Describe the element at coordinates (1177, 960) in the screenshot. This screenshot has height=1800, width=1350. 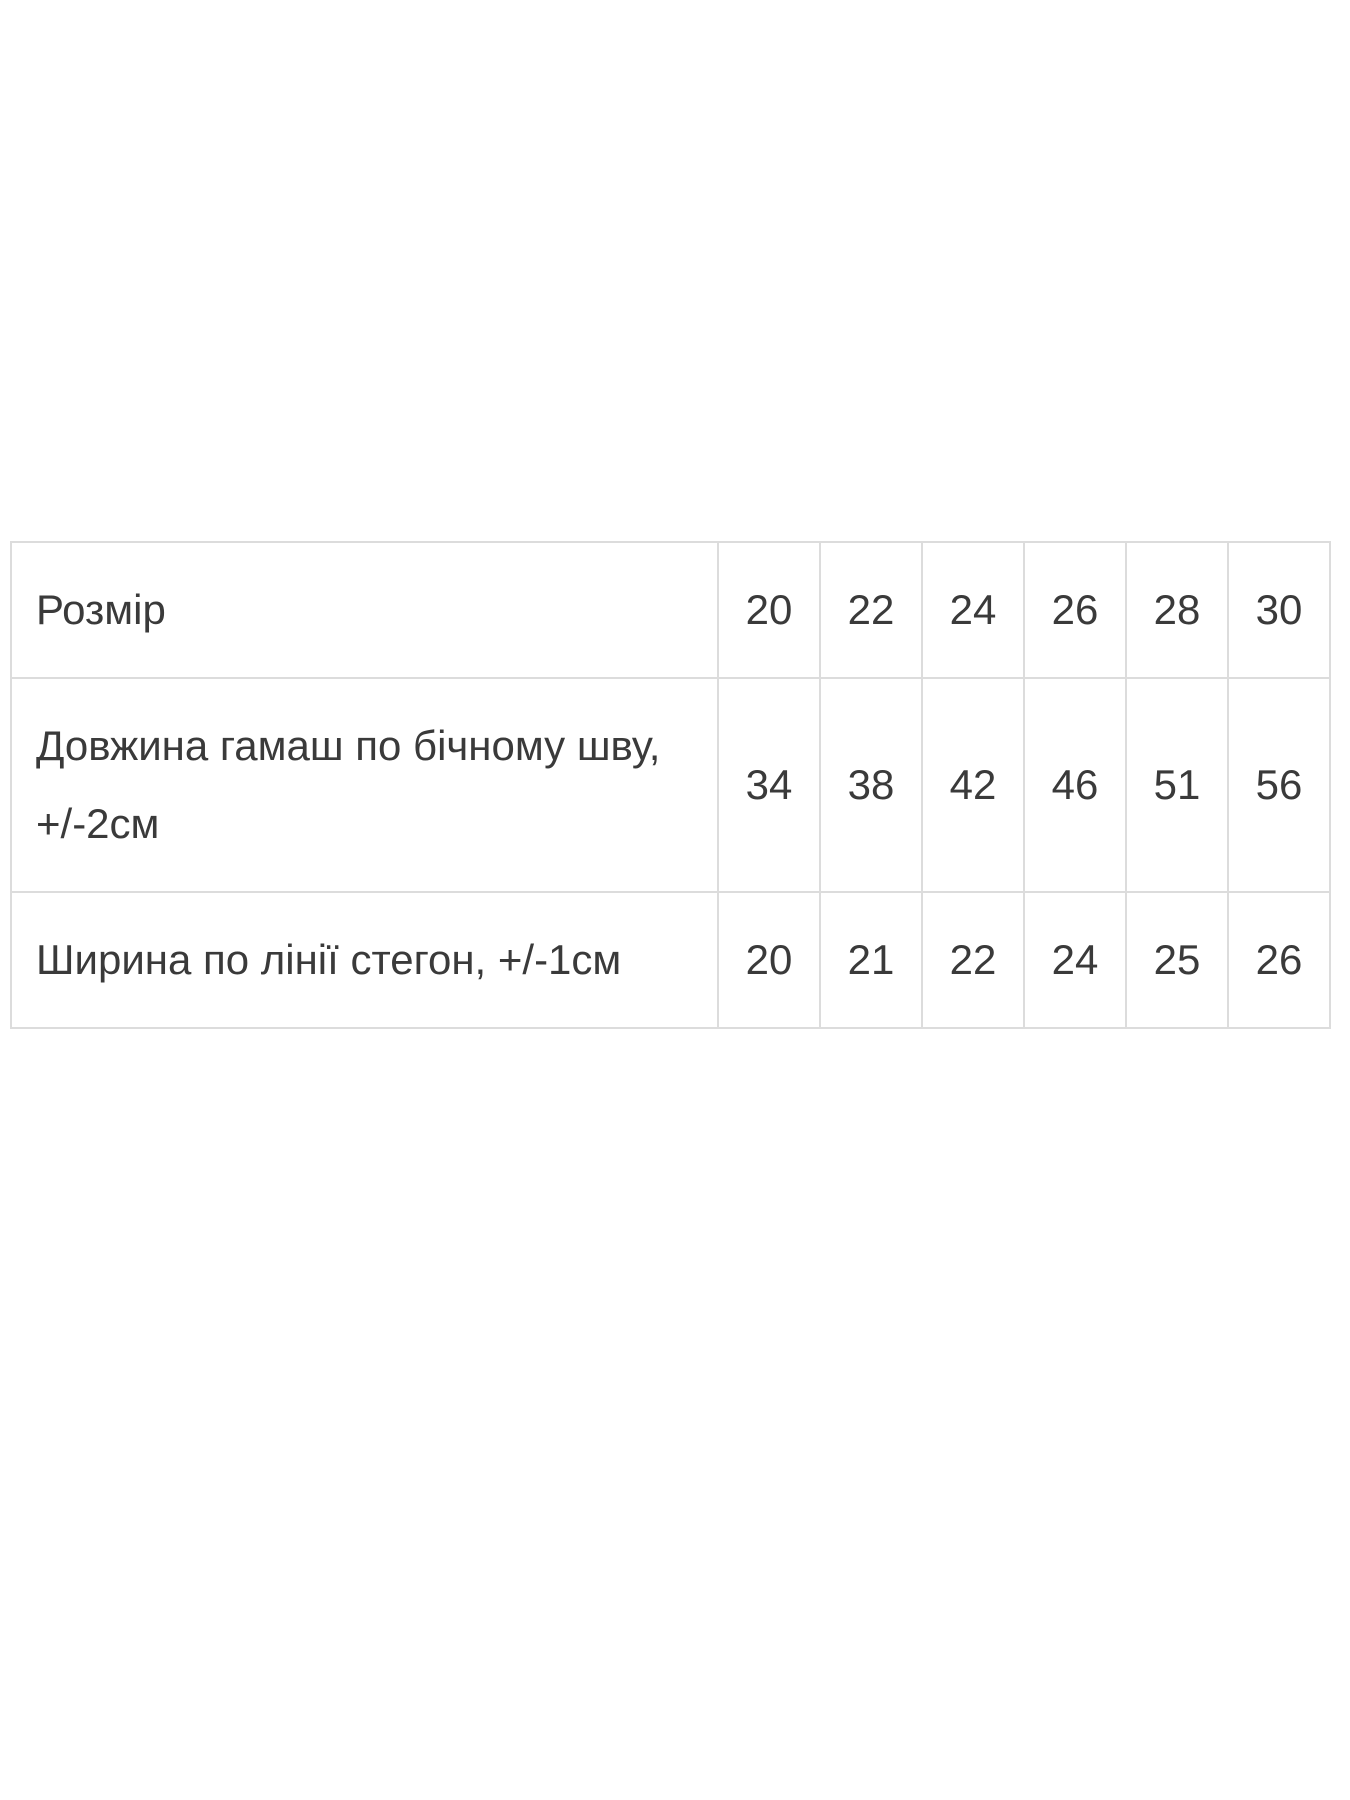
I see `width-value-cell: 25` at that location.